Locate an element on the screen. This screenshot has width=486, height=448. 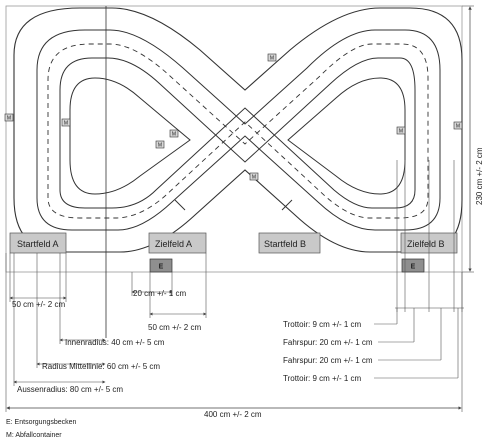
container-marker-7: M is located at coordinates (401, 130).